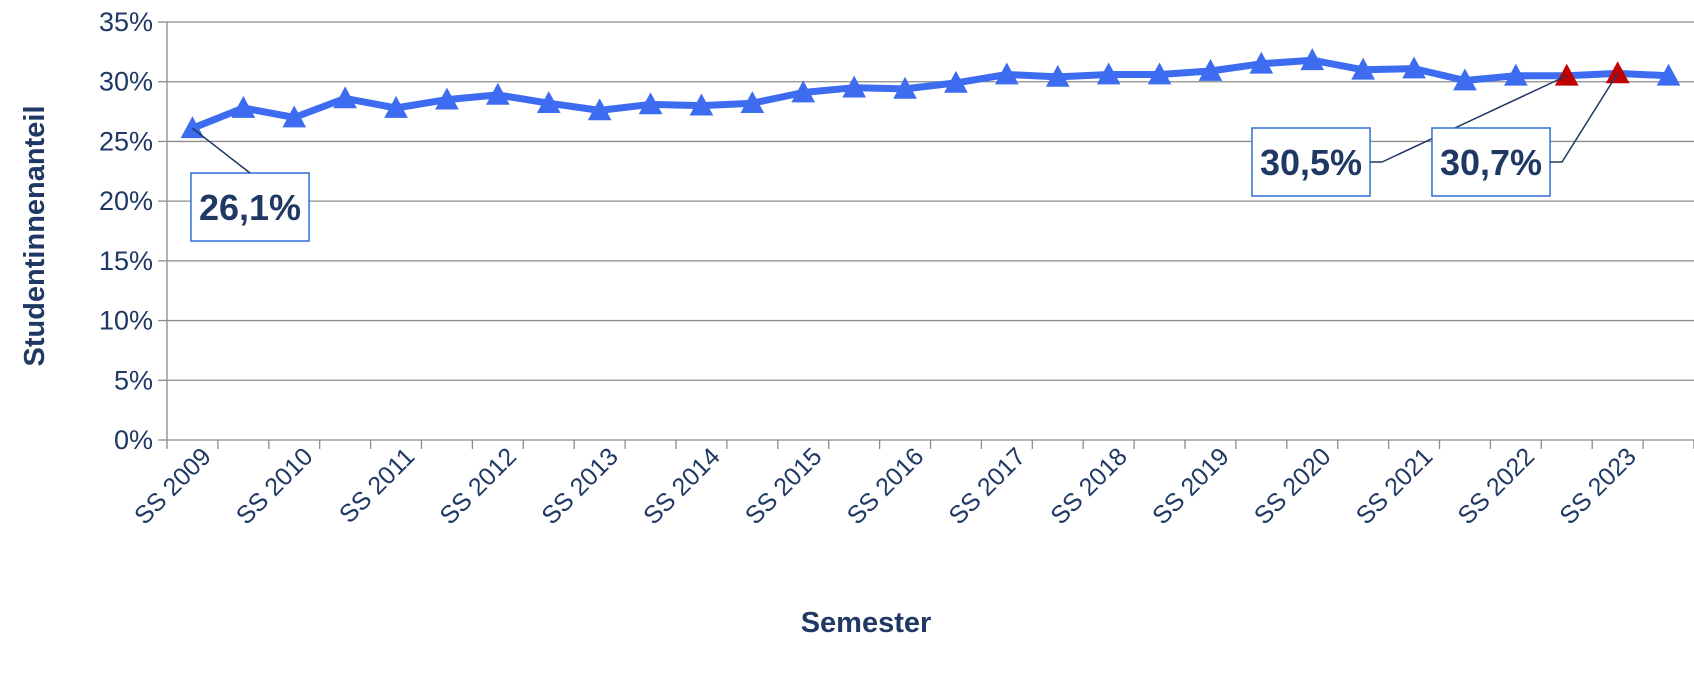 Image resolution: width=1694 pixels, height=687 pixels. I want to click on callout: 30,7%, so click(1491, 162).